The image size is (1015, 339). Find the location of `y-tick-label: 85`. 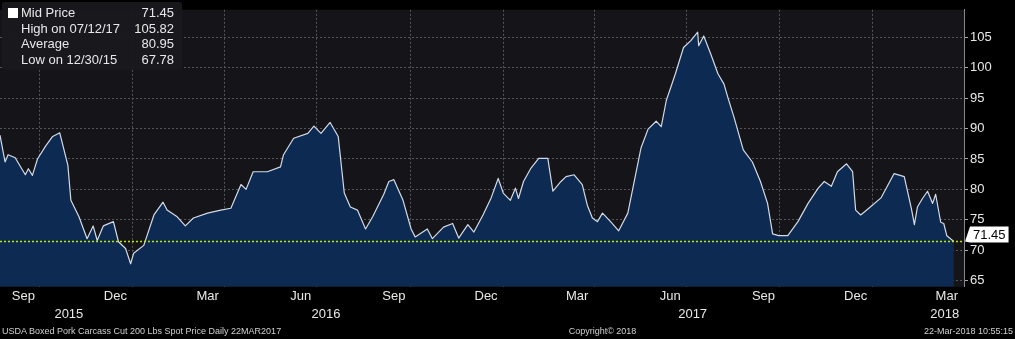

y-tick-label: 85 is located at coordinates (977, 158).